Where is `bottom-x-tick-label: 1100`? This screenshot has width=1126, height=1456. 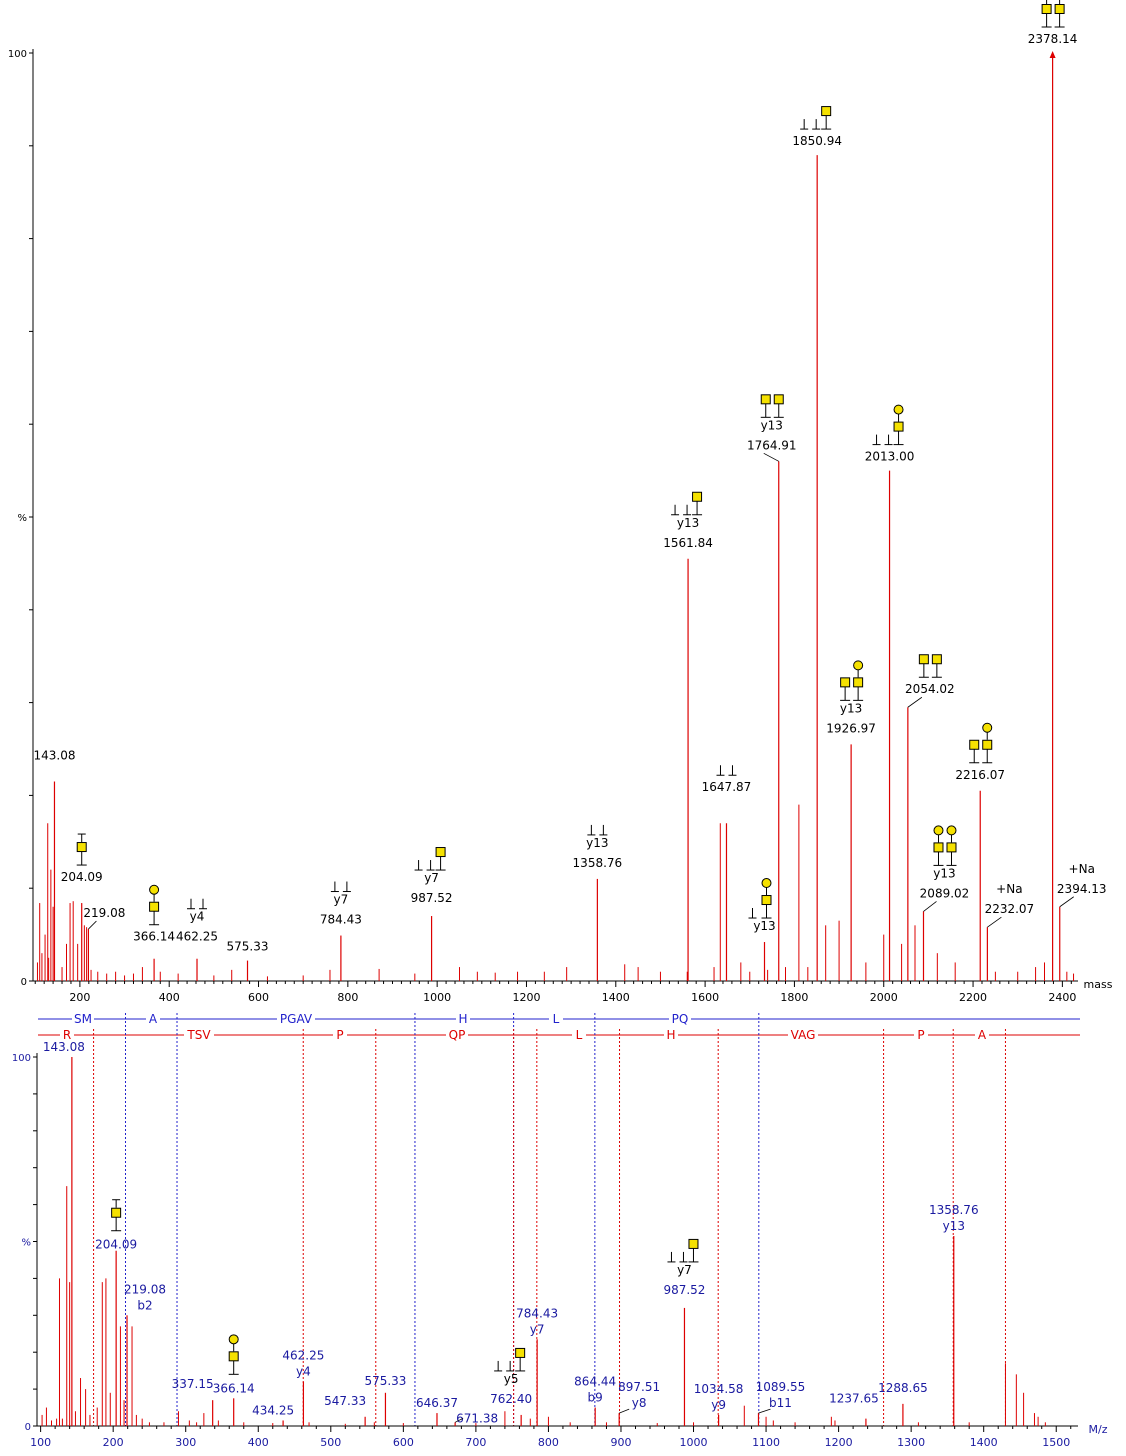 bottom-x-tick-label: 1100 is located at coordinates (766, 1442).